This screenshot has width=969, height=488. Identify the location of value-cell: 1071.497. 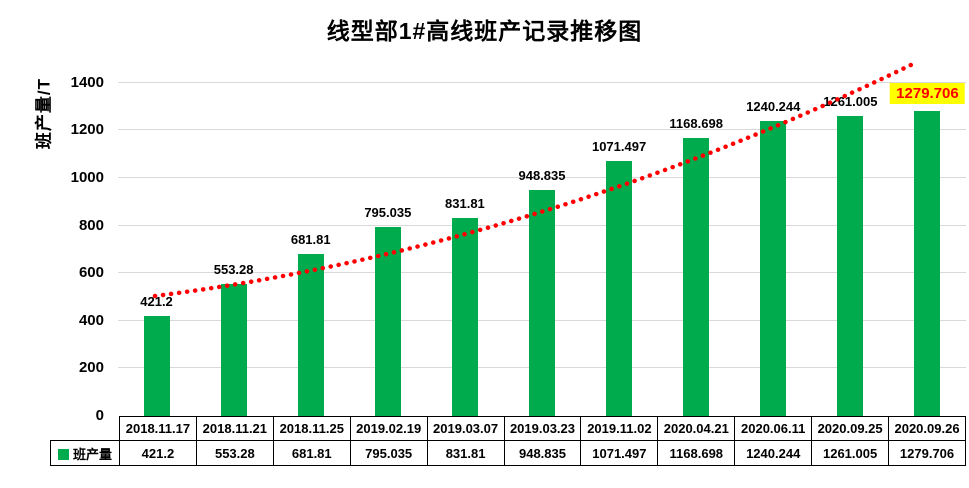
(619, 453).